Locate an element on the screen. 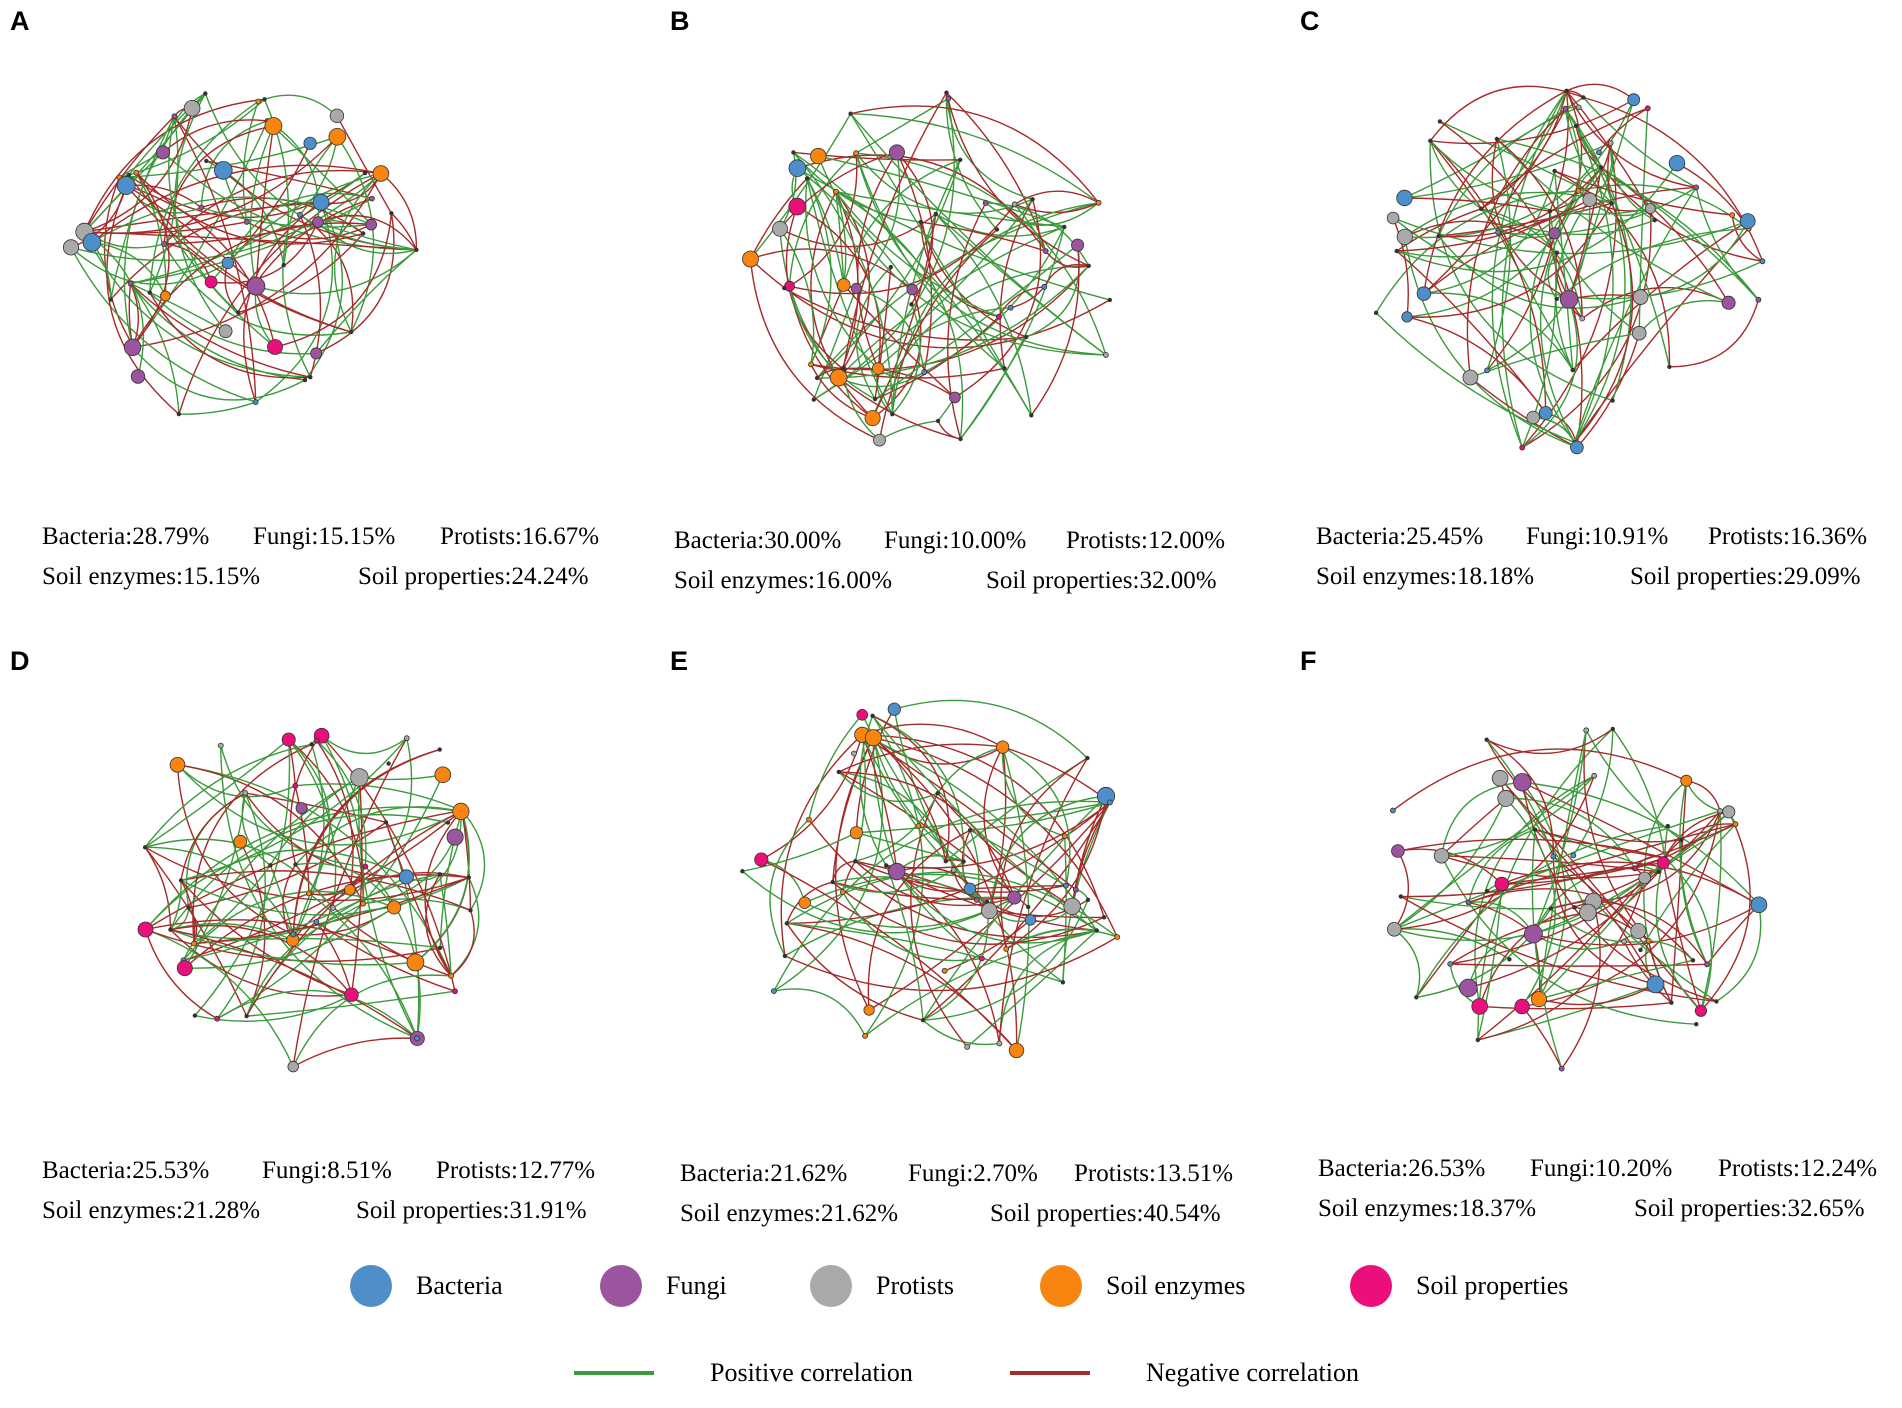 The image size is (1902, 1408). stat-fungi: Fungi:10.00% is located at coordinates (955, 540).